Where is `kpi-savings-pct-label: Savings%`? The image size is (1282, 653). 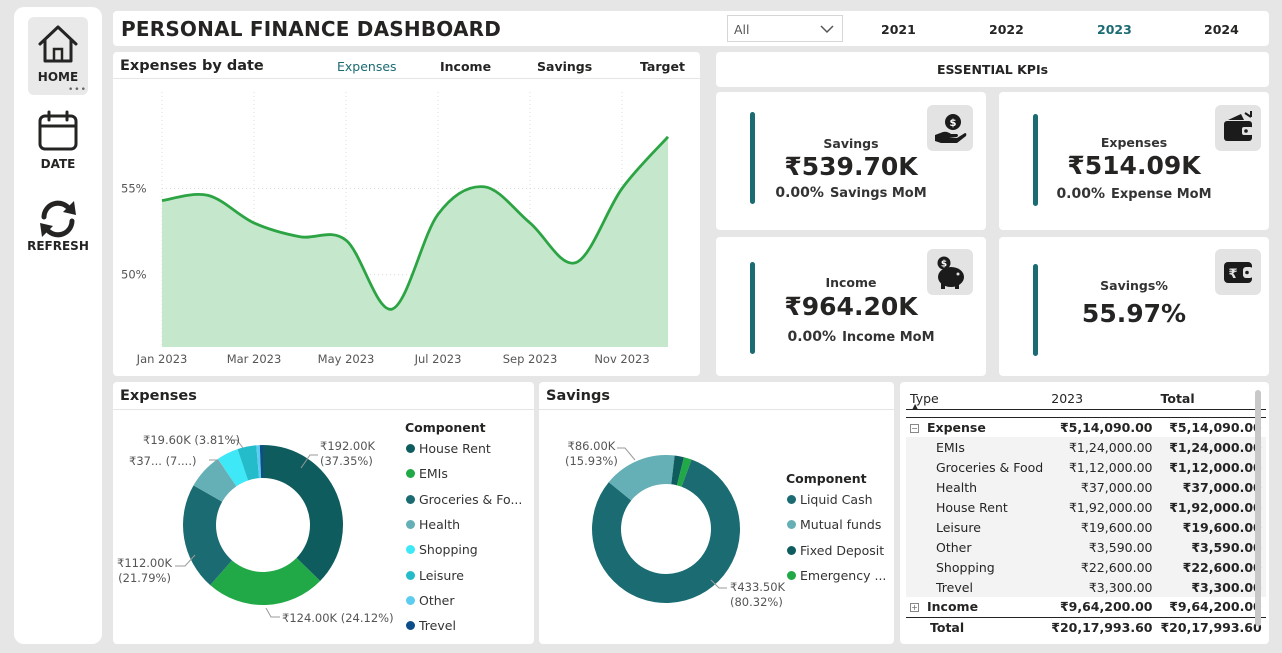
kpi-savings-pct-label: Savings% is located at coordinates (1134, 285).